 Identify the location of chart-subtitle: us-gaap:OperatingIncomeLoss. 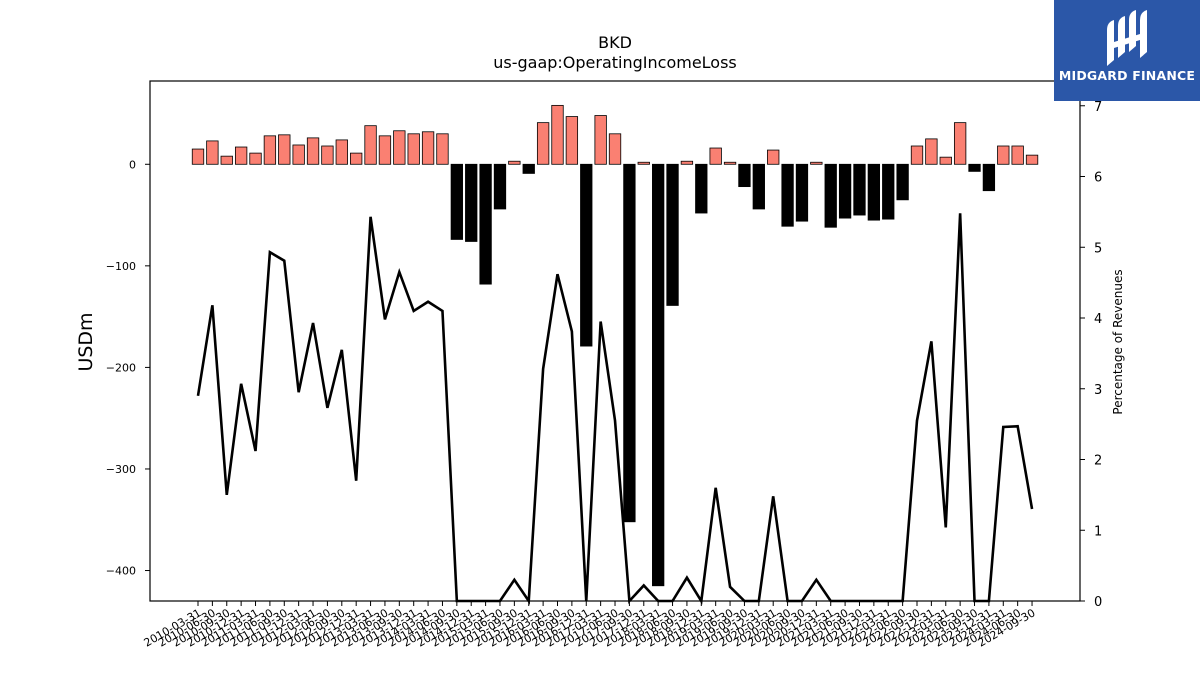
(615, 62).